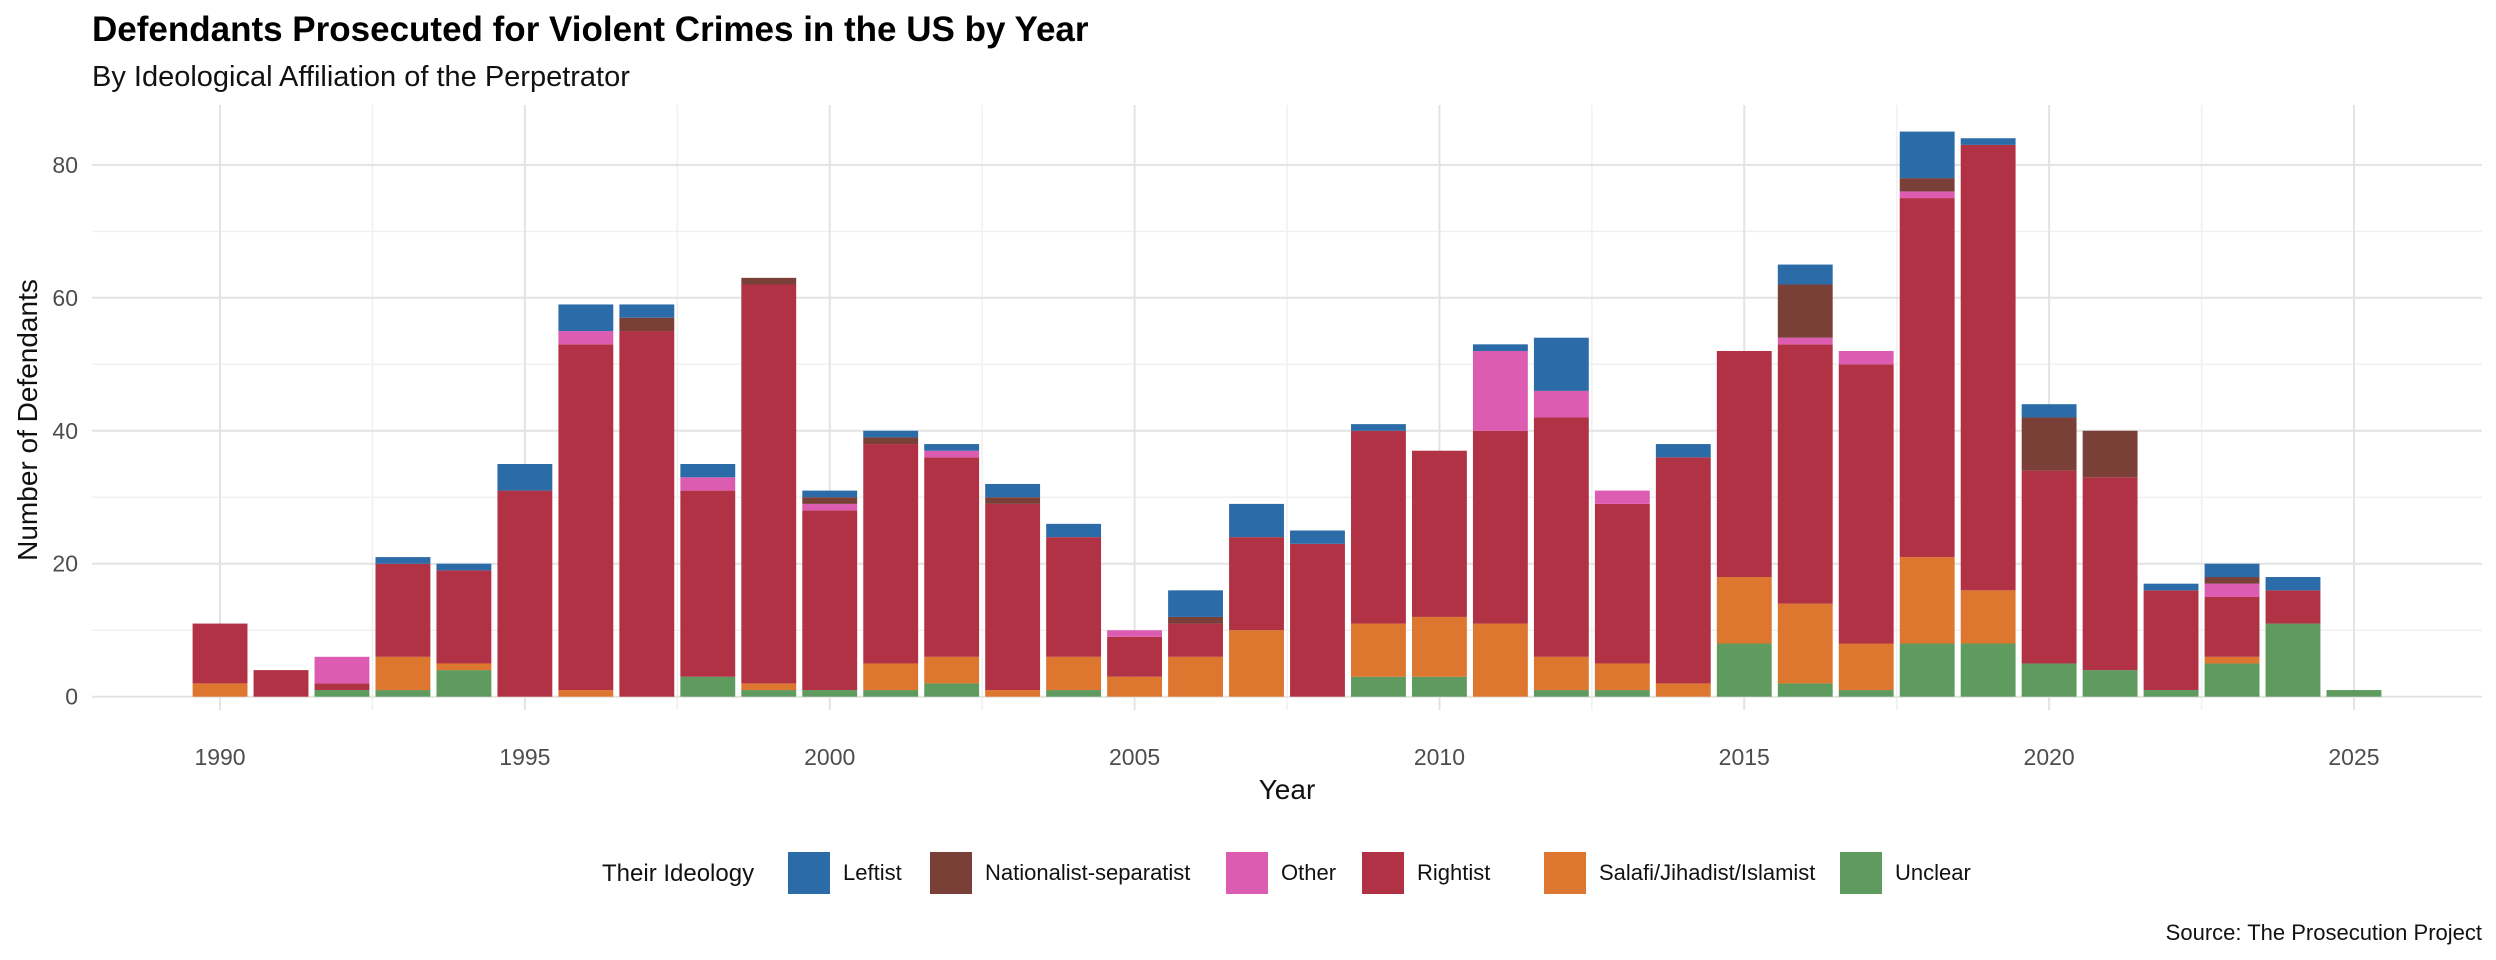  I want to click on legend-label-other: Other, so click(1308, 872).